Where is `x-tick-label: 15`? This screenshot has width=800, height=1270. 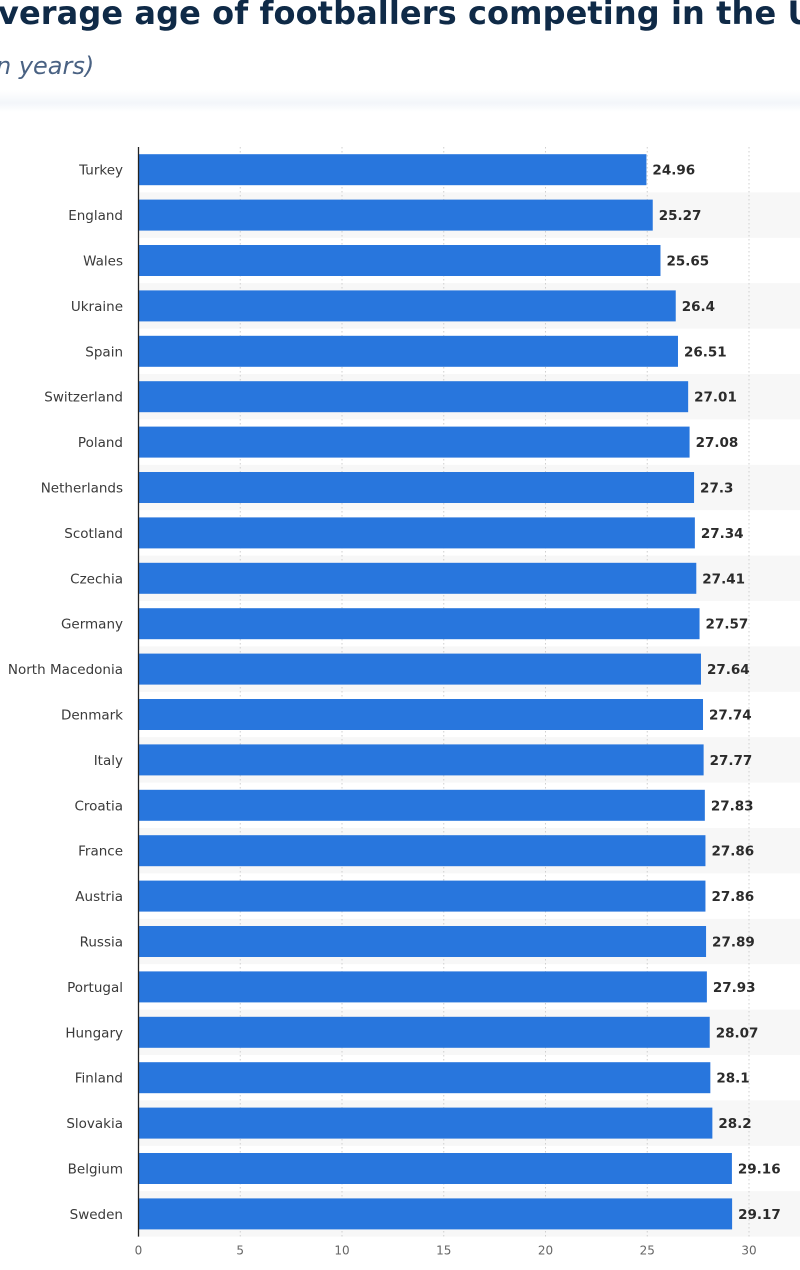 x-tick-label: 15 is located at coordinates (443, 1251).